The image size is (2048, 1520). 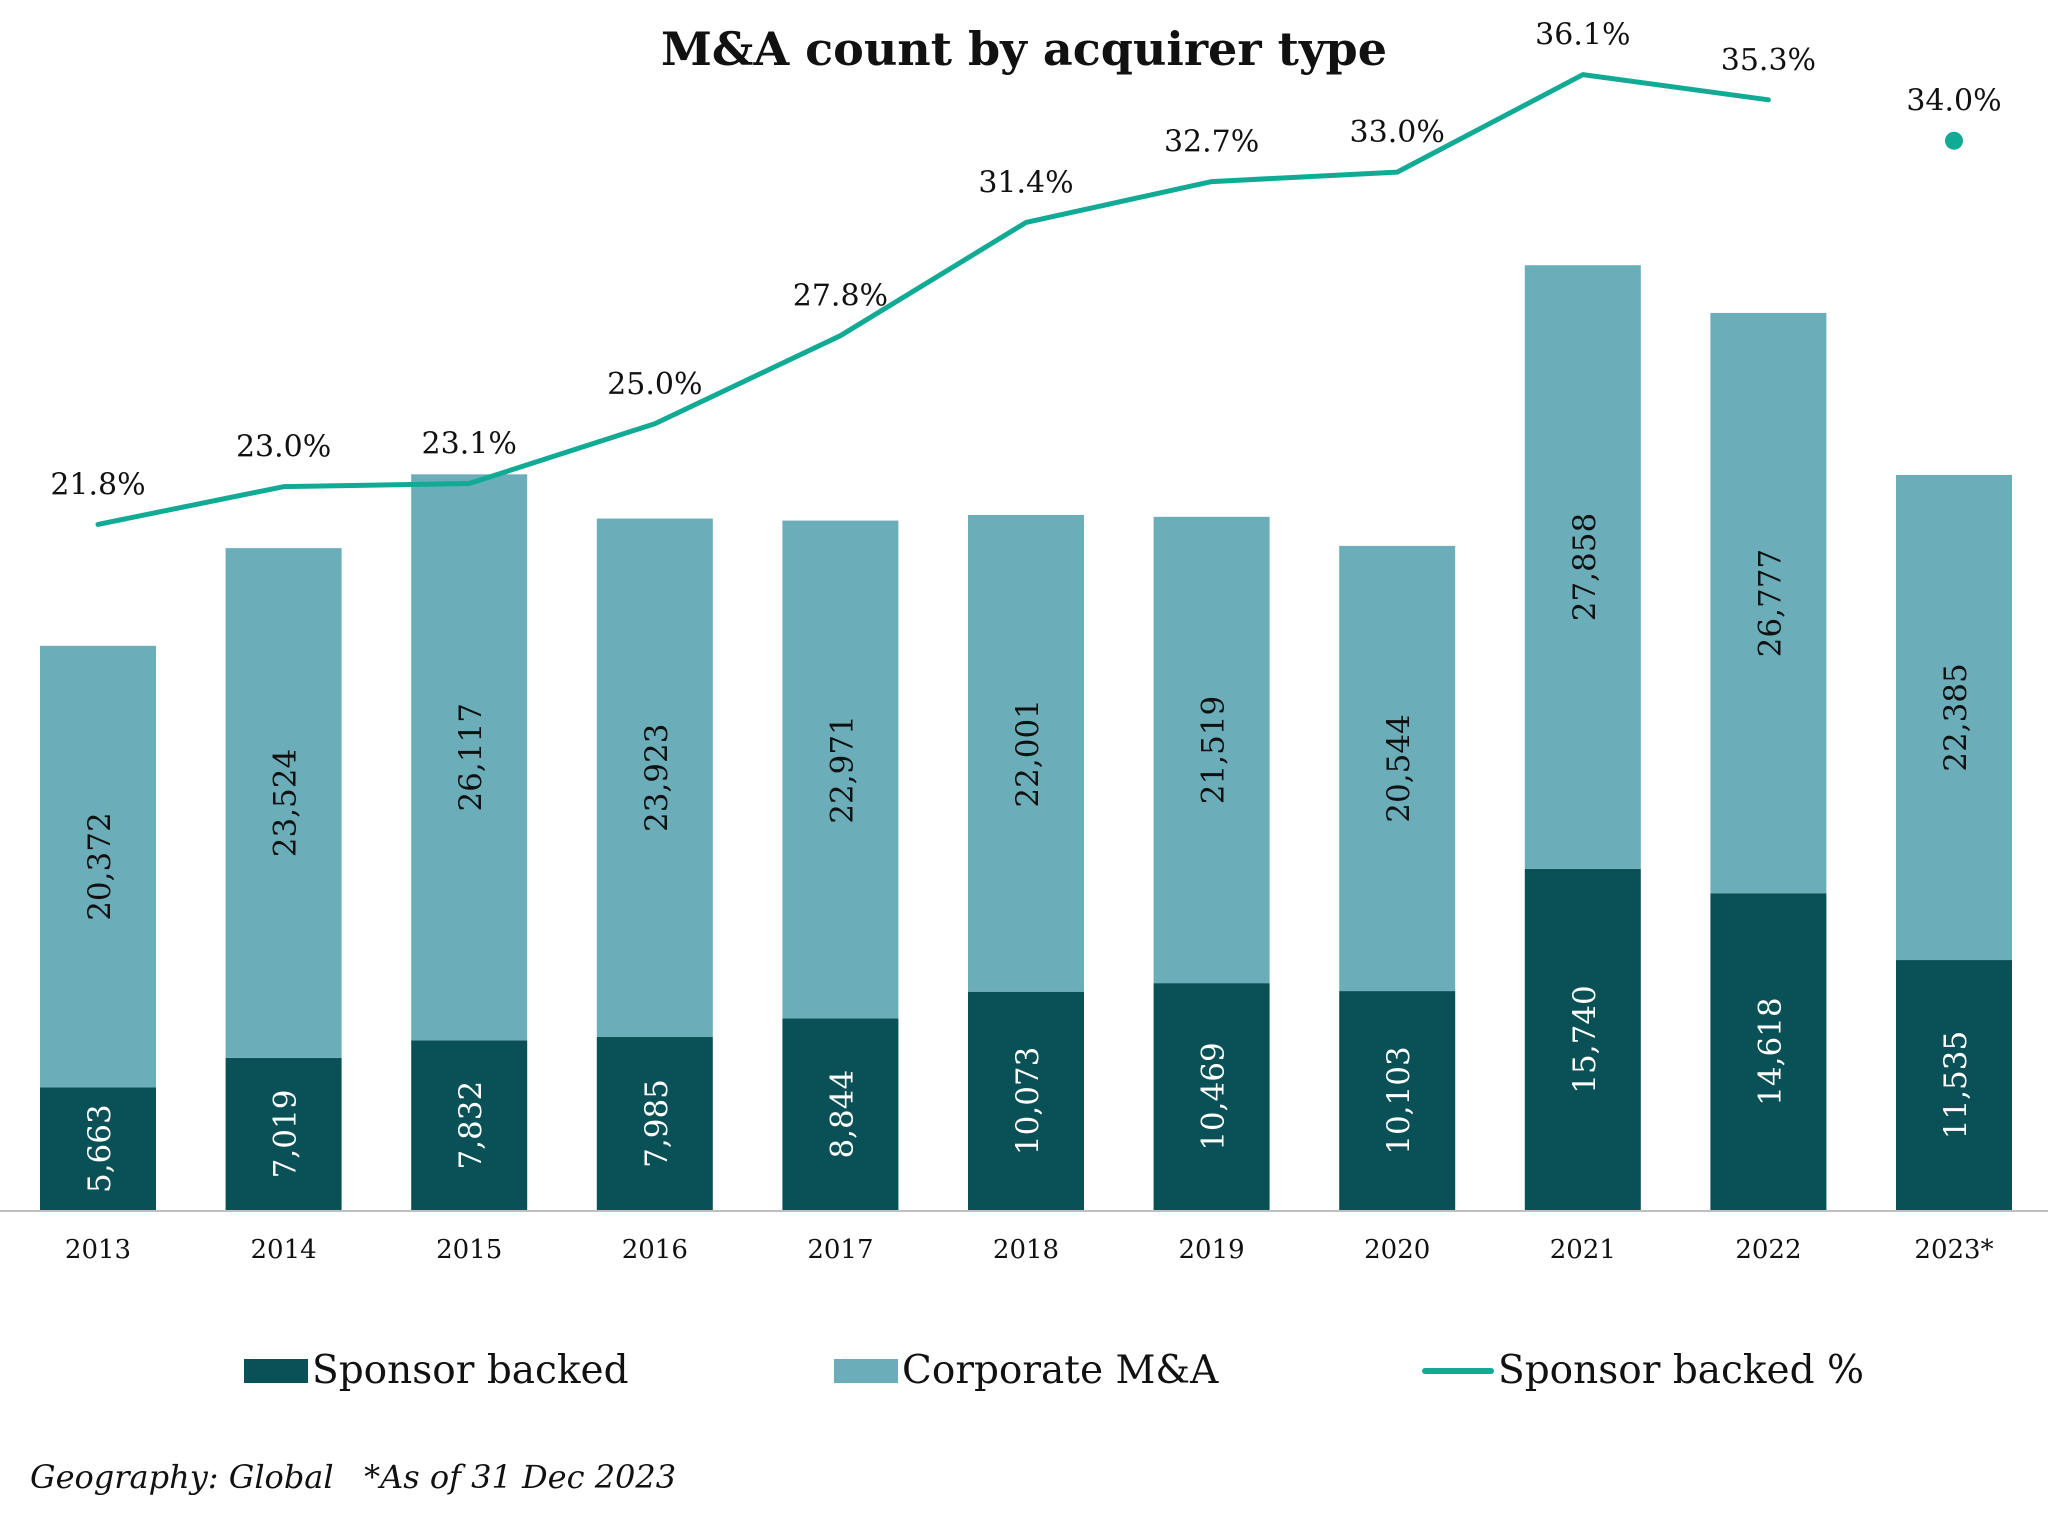 I want to click on label-sponsor-2013: 5,663, so click(x=100, y=1148).